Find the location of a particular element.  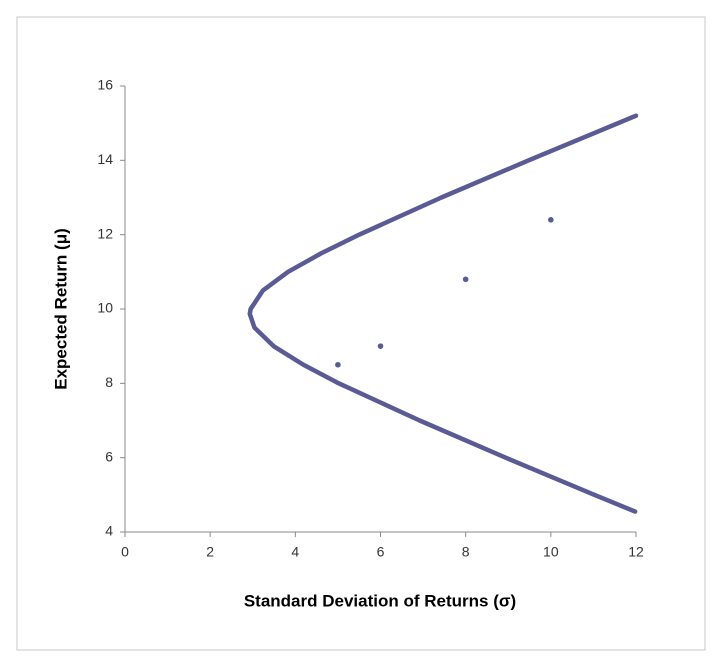

y-tick-label: 14 is located at coordinates (105, 159).